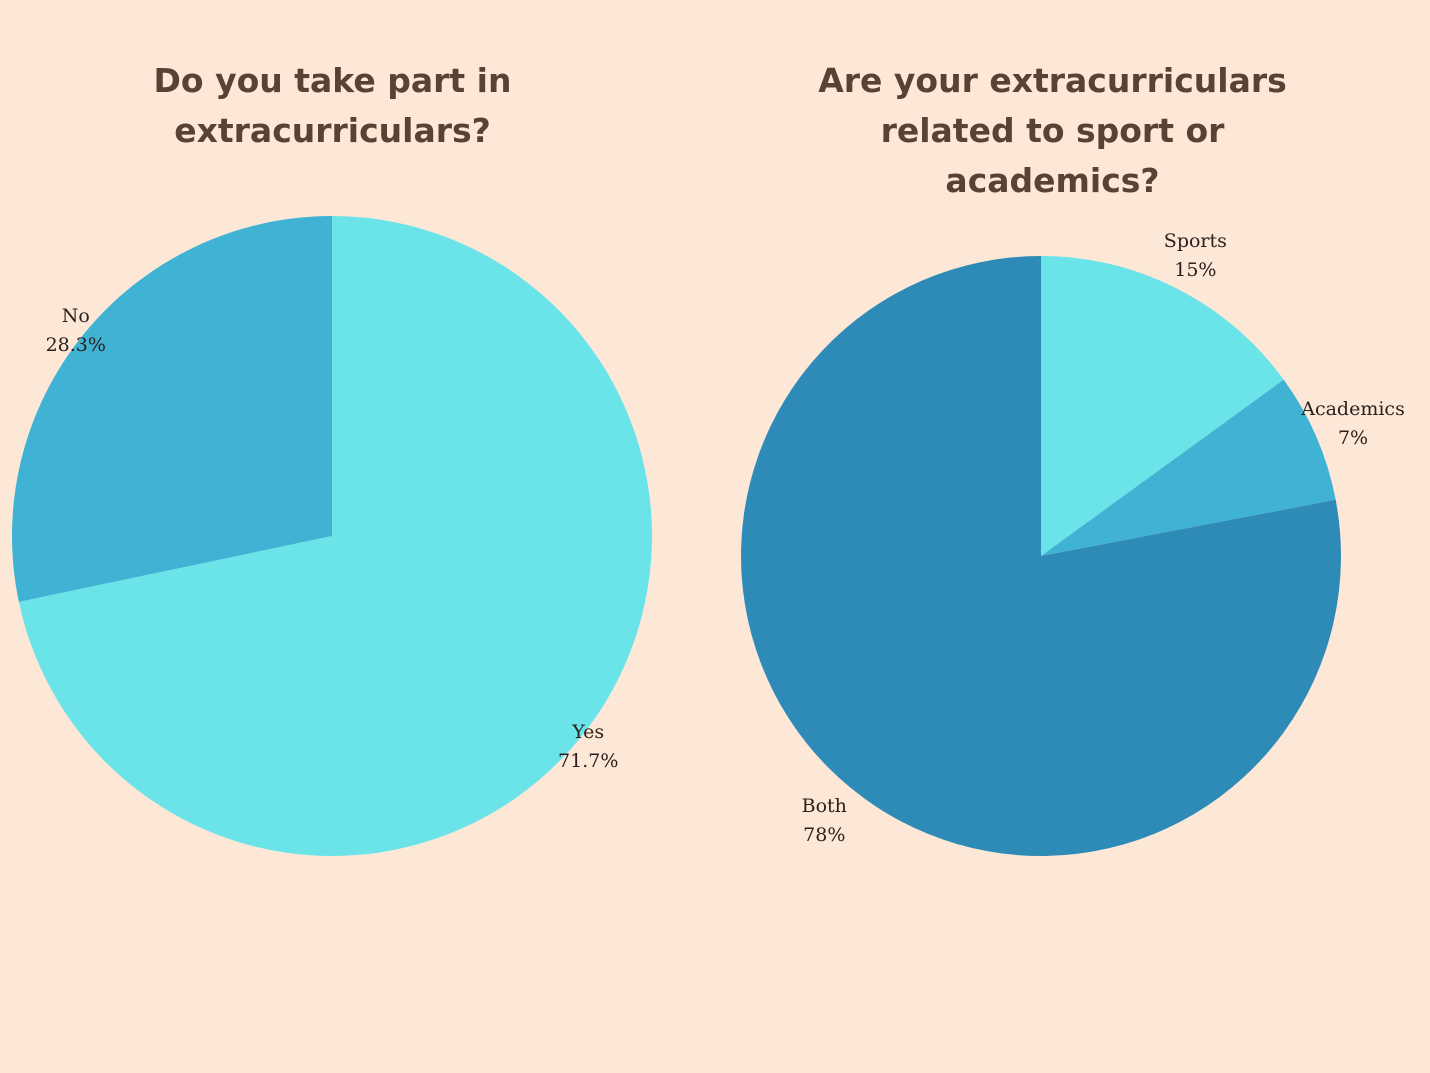 Image resolution: width=1430 pixels, height=1073 pixels. I want to click on slice-label-name: Academics, so click(1352, 409).